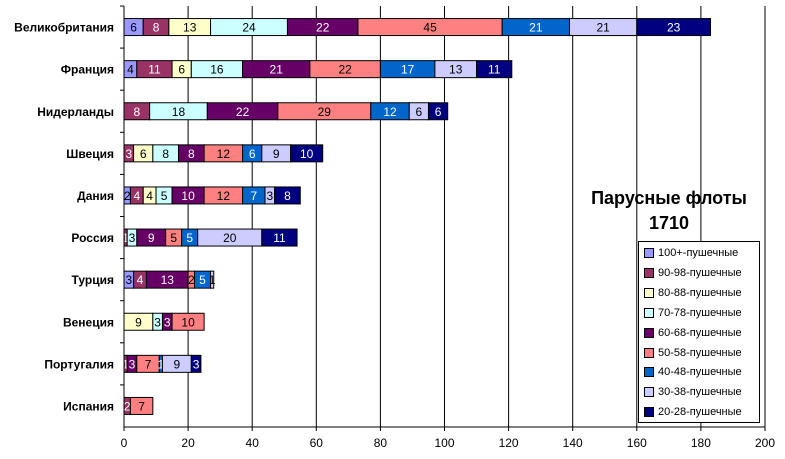  Describe the element at coordinates (700, 292) in the screenshot. I see `legend-label: 80-88-пушечные` at that location.